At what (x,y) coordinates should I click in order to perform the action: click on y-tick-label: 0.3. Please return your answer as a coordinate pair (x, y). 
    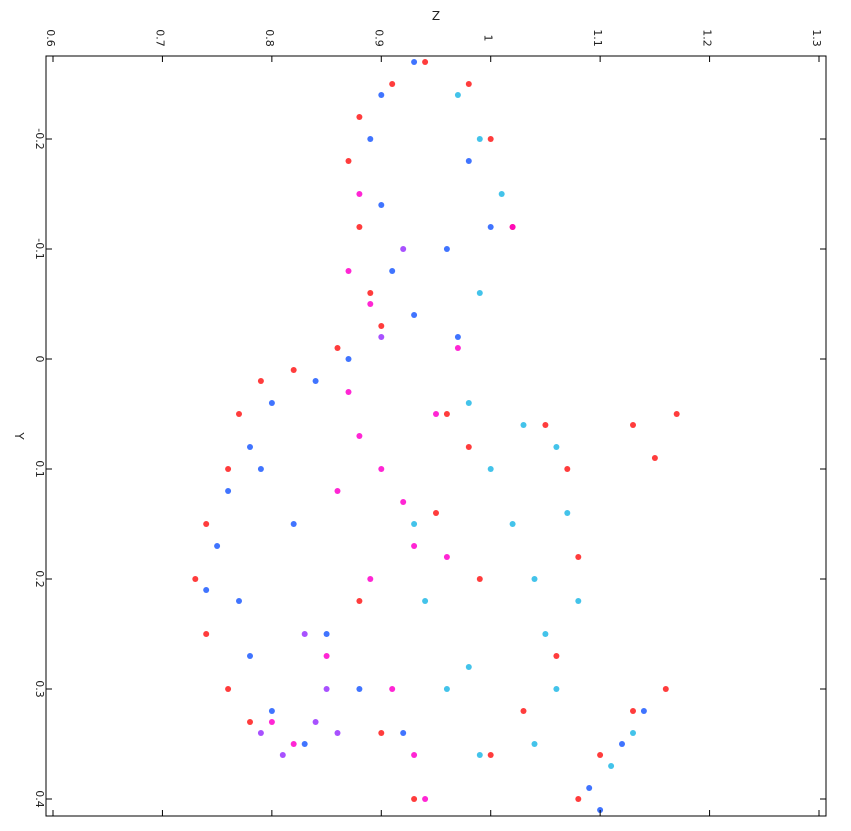
    Looking at the image, I should click on (39, 689).